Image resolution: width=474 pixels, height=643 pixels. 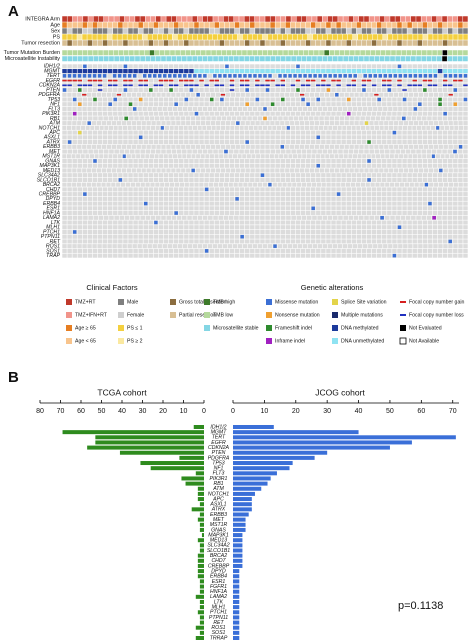 I want to click on category-label: ASXL1, so click(x=217, y=505).